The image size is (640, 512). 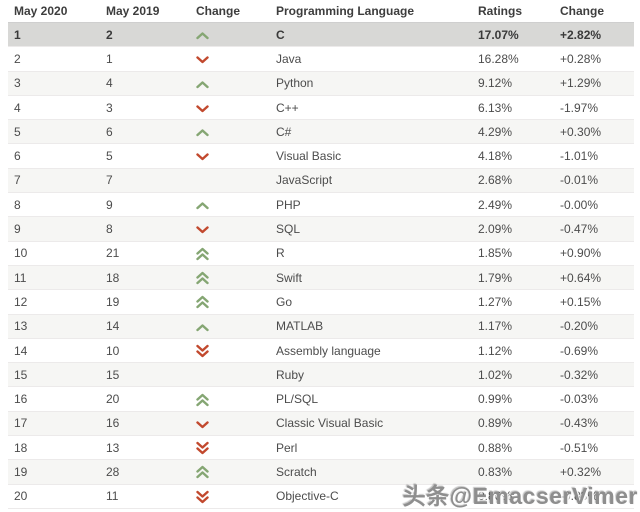 What do you see at coordinates (513, 35) in the screenshot?
I see `ratings-cell: 17.07%` at bounding box center [513, 35].